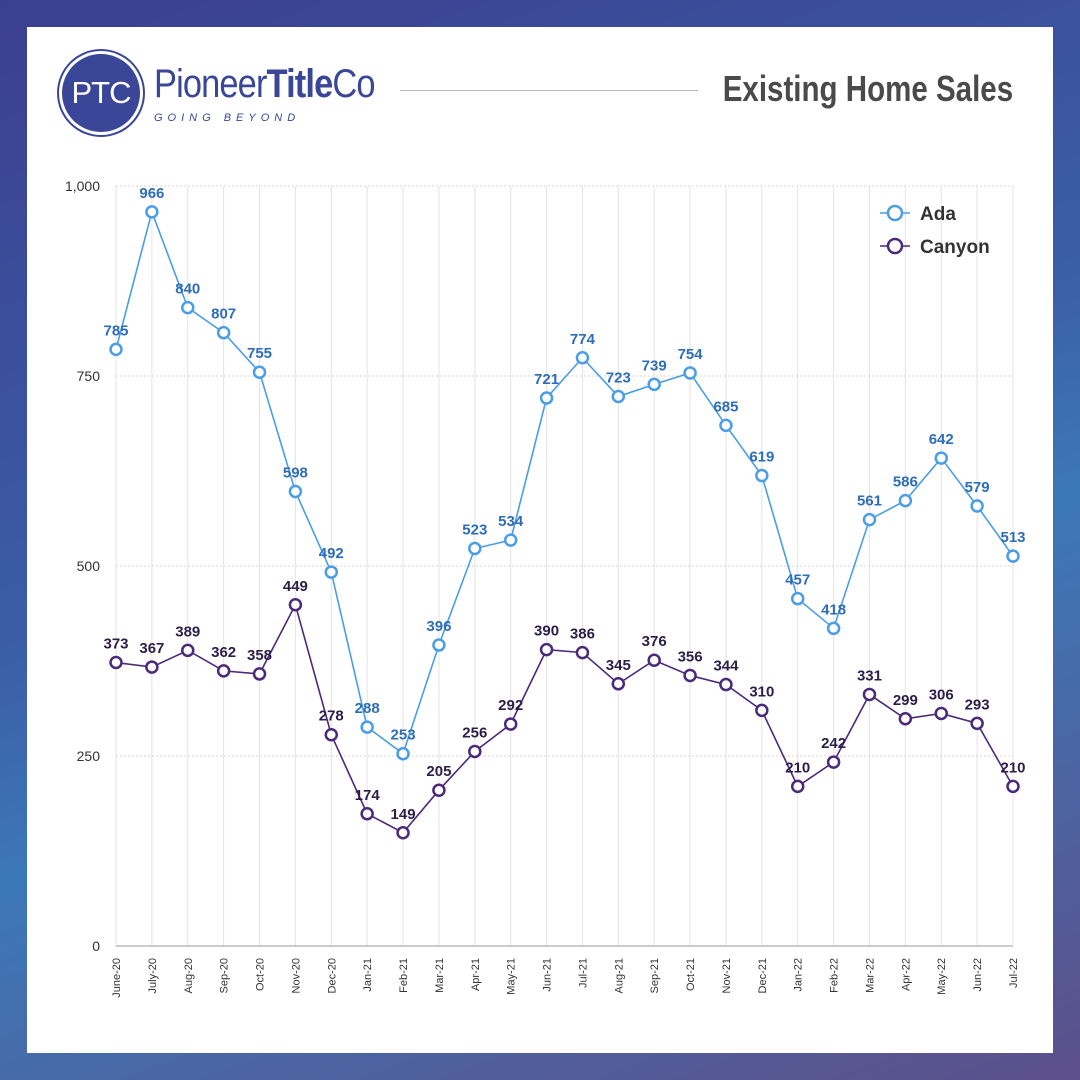 The image size is (1080, 1080). Describe the element at coordinates (835, 975) in the screenshot. I see `x-tick-label: Feb-22` at that location.